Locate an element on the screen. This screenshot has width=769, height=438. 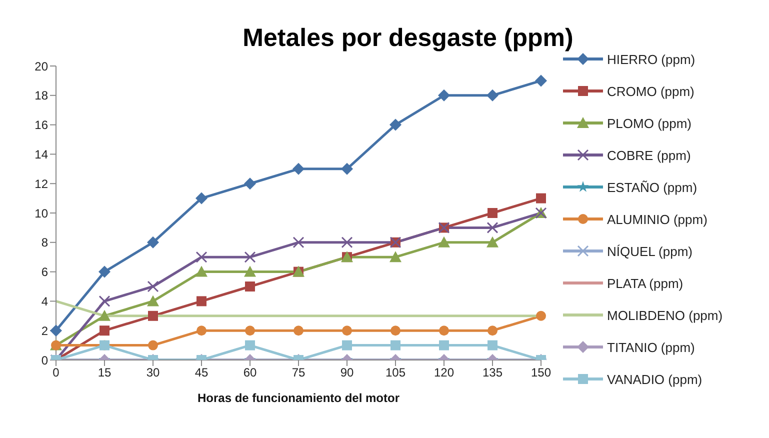
y-tick-label: 20 is located at coordinates (41, 66).